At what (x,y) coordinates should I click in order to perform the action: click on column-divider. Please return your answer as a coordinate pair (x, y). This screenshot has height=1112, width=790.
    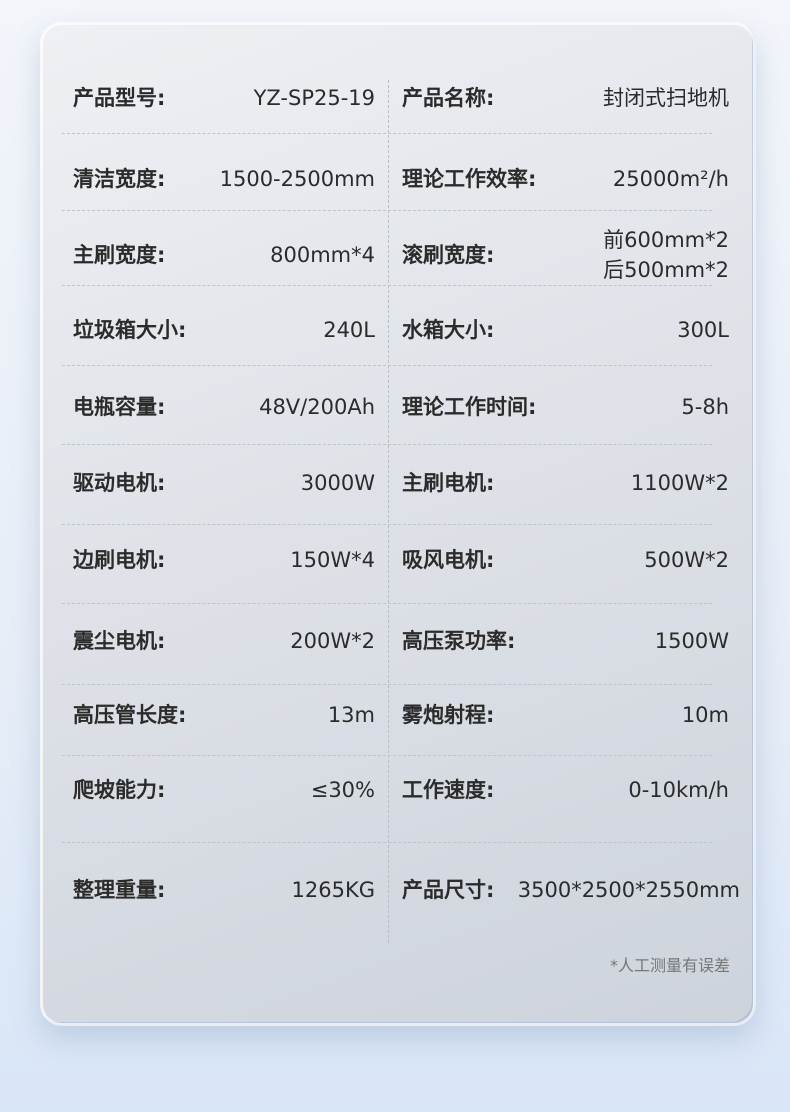
    Looking at the image, I should click on (388, 511).